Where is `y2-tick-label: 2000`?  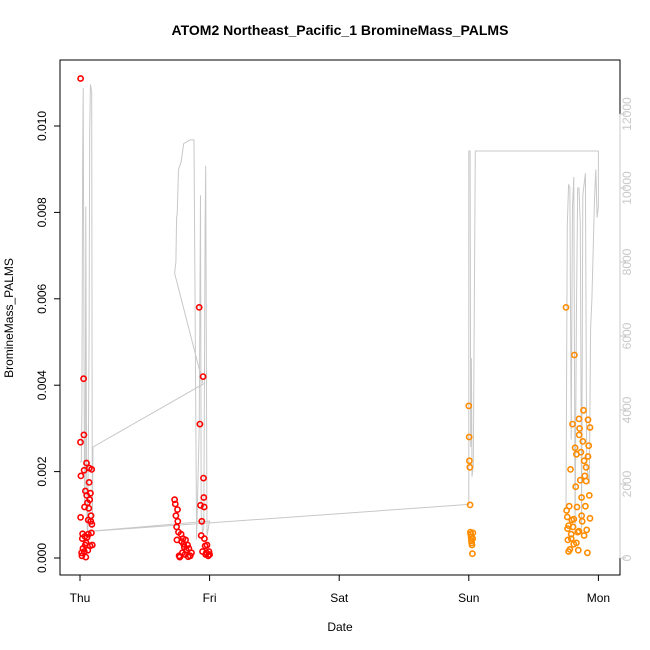
y2-tick-label: 2000 is located at coordinates (627, 483).